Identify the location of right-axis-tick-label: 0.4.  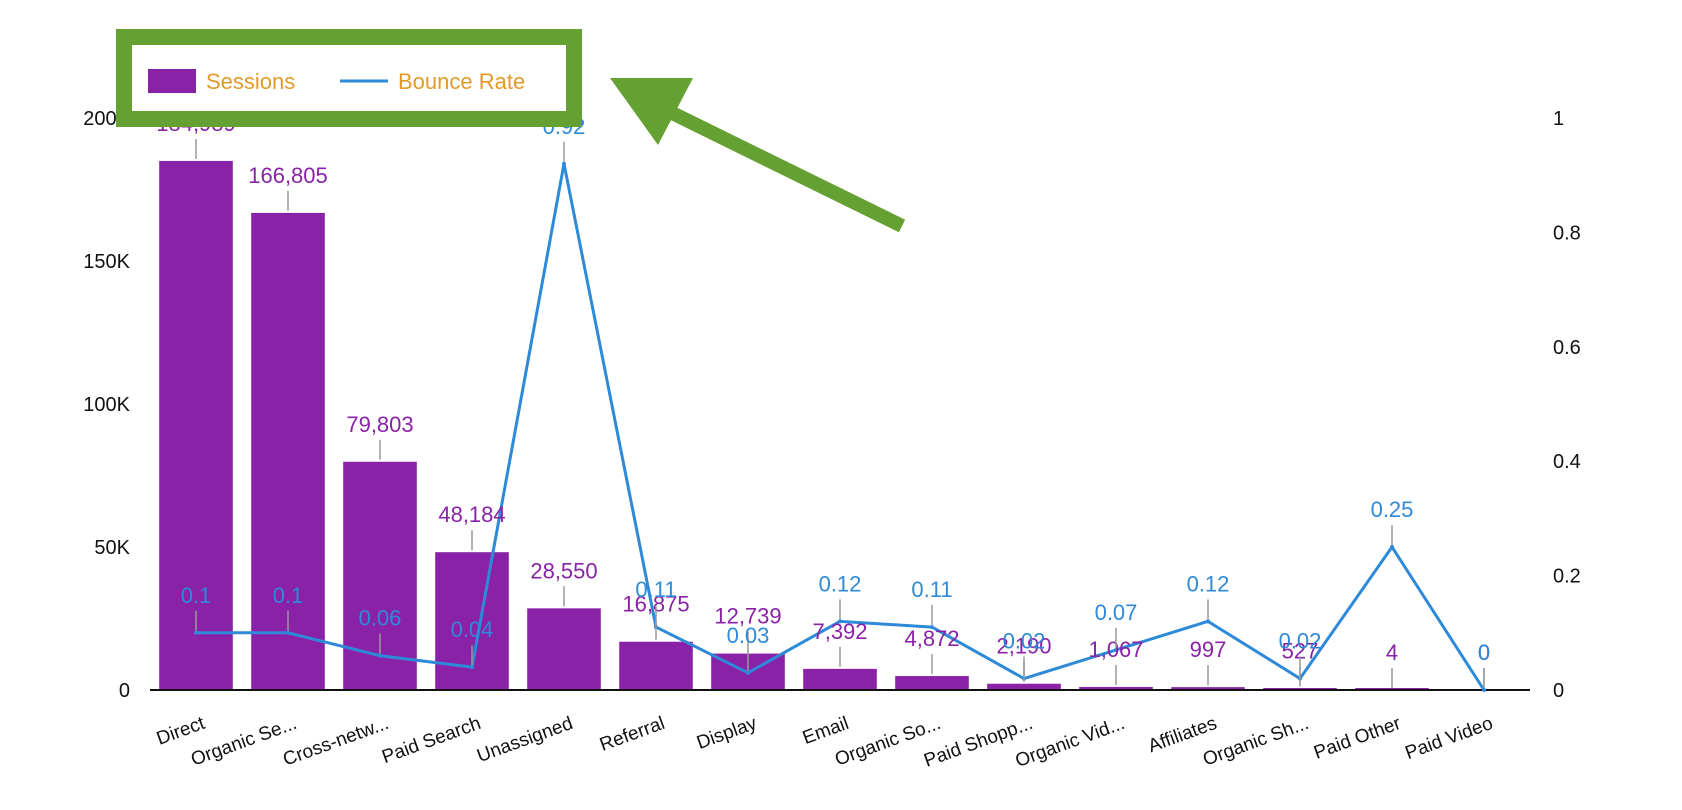
(1567, 462).